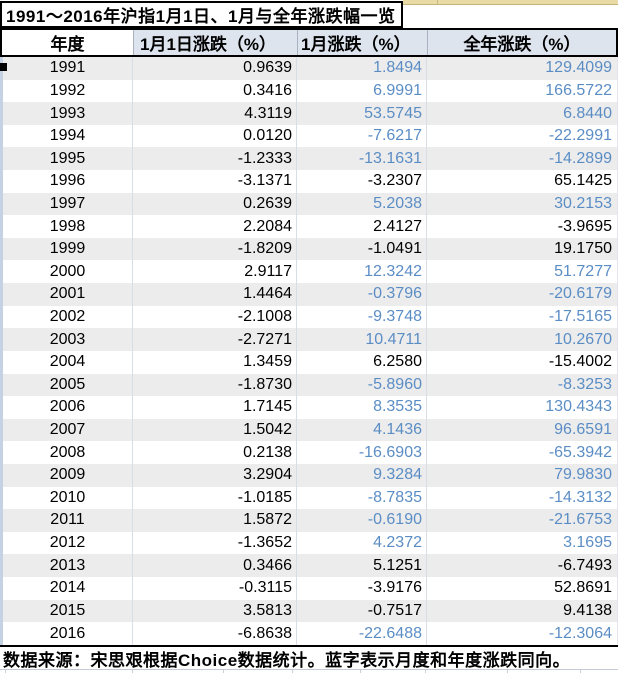 Image resolution: width=618 pixels, height=673 pixels. I want to click on jan-change-cell: 12.3242, so click(362, 272).